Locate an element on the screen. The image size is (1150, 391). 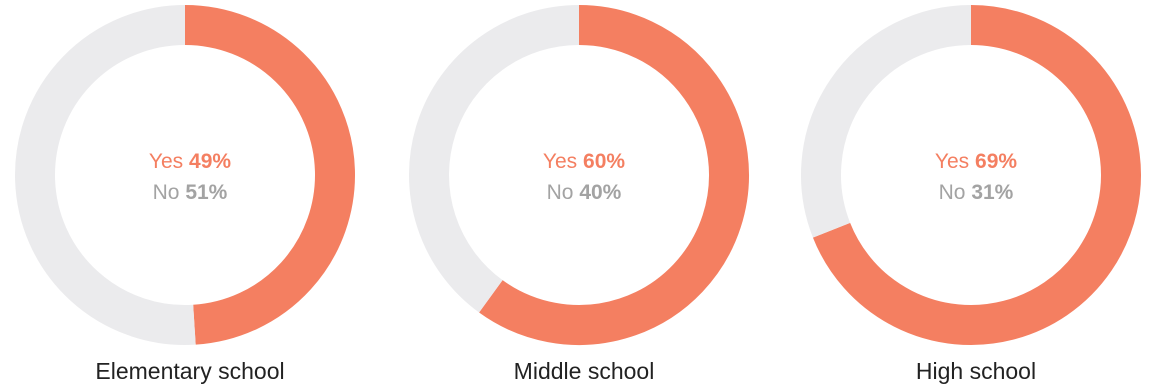
chart-label: Elementary school is located at coordinates (190, 371).